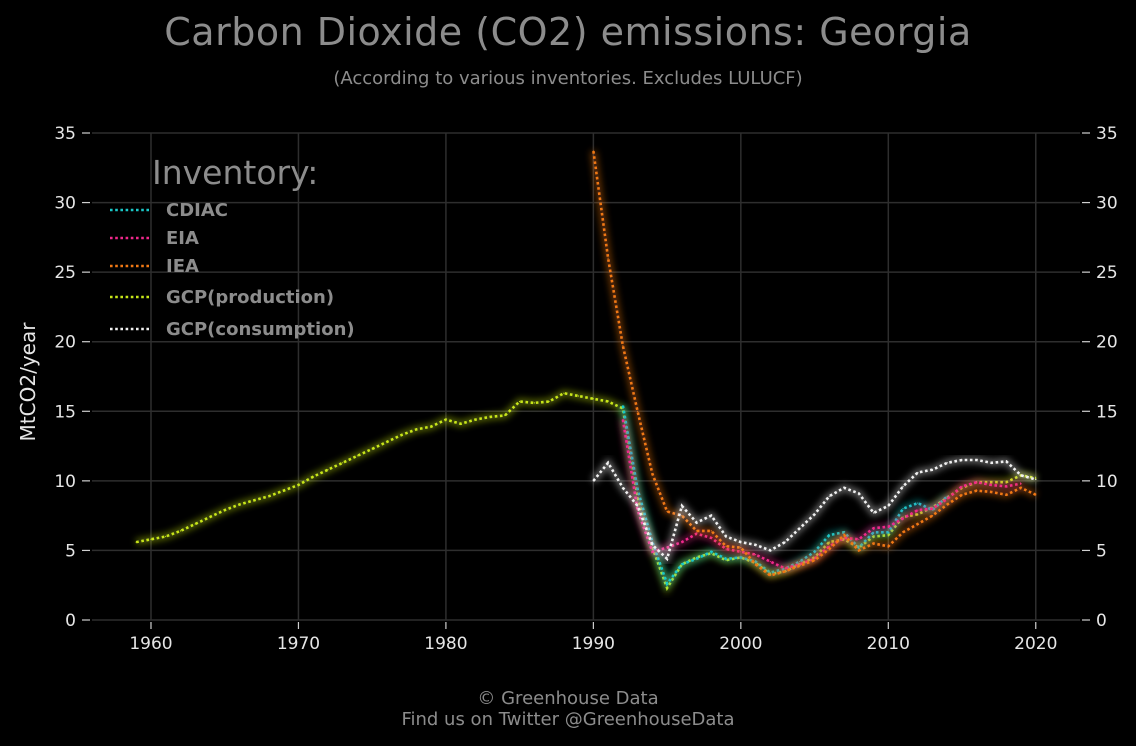  I want to click on legend-label: IEA, so click(182, 266).